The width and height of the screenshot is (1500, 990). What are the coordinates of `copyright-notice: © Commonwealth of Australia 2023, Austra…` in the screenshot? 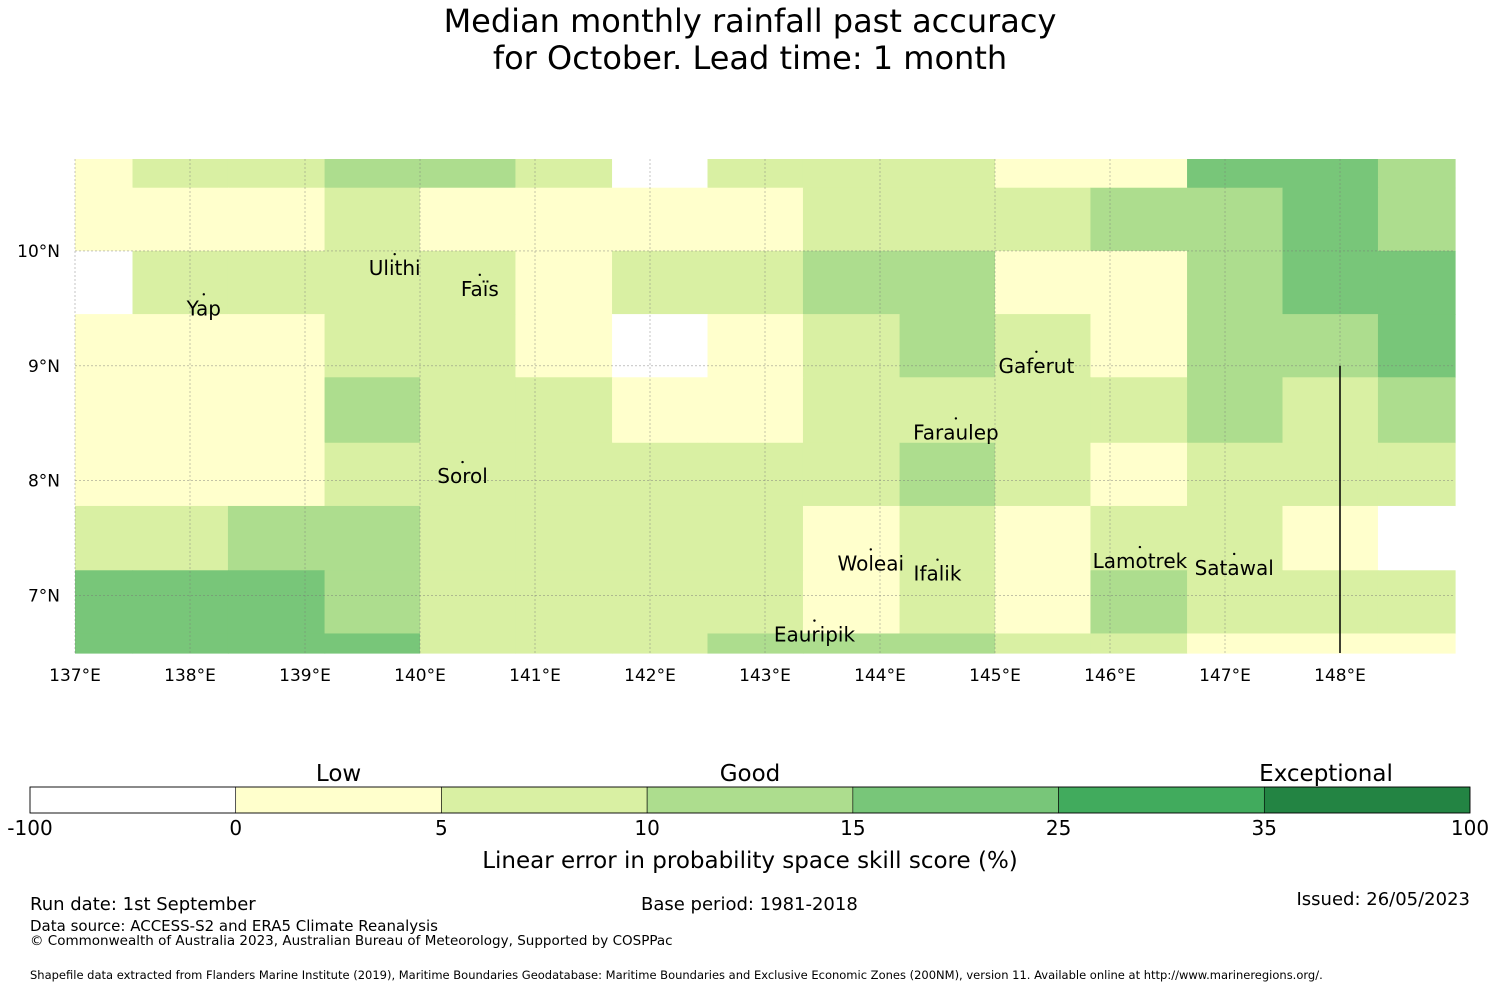 It's located at (351, 941).